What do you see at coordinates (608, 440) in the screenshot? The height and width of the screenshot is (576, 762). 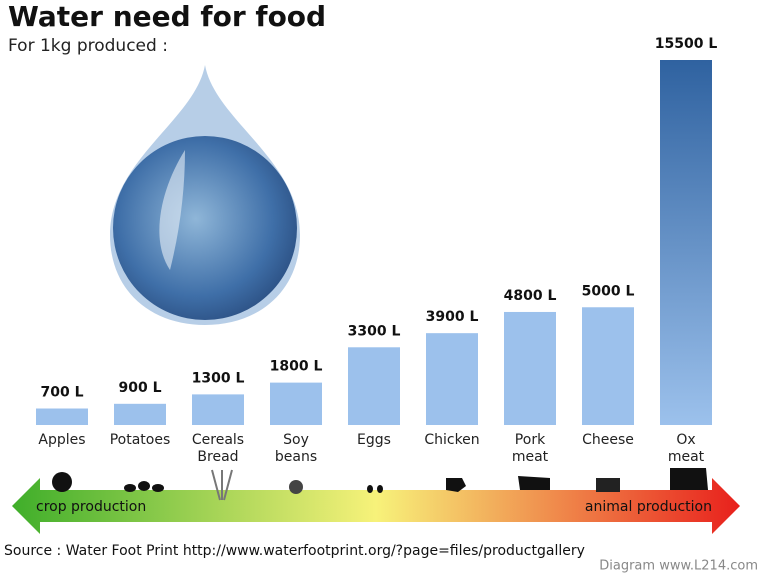 I see `category-label: Cheese` at bounding box center [608, 440].